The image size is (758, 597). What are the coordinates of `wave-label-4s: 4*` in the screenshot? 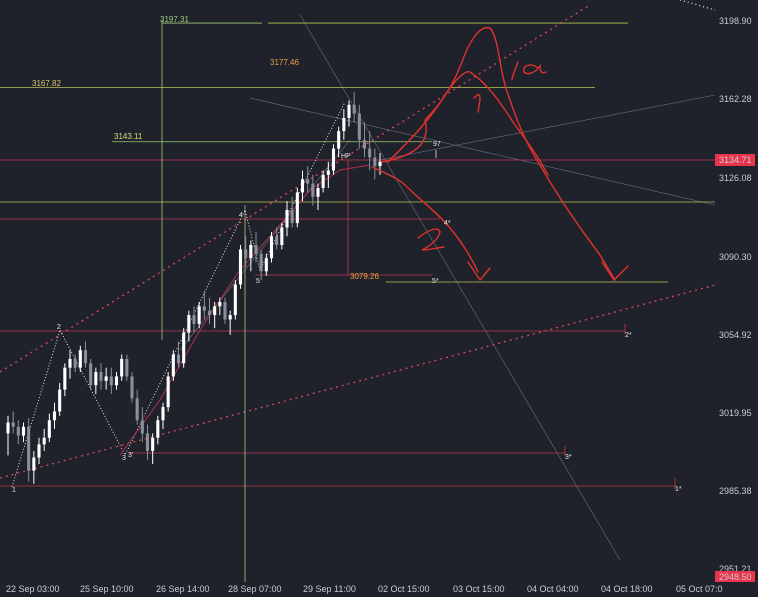 It's located at (447, 223).